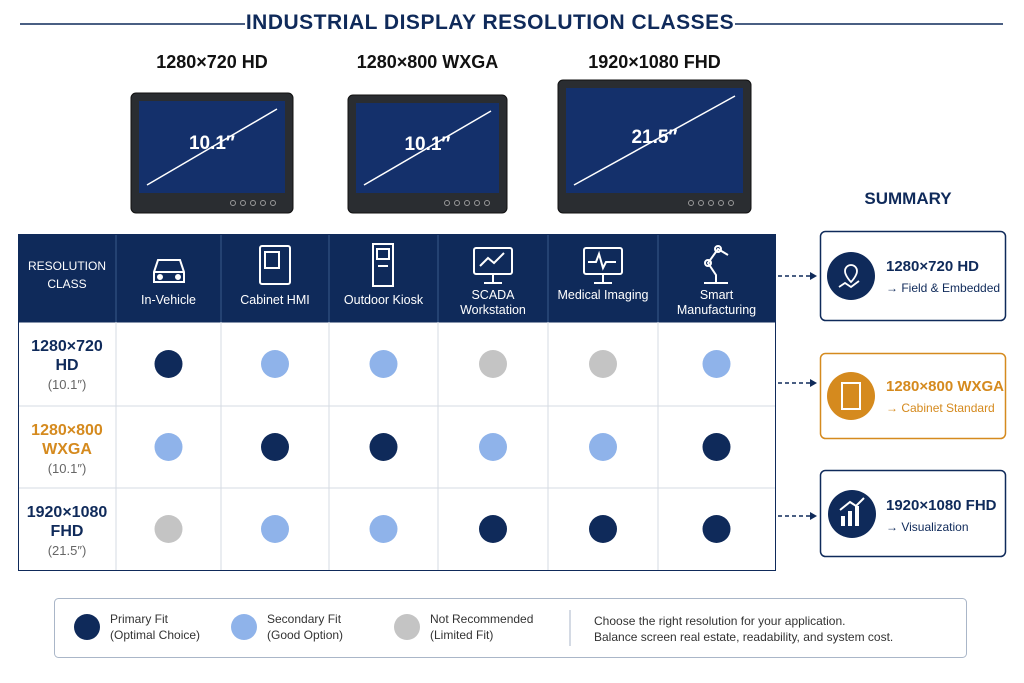 This screenshot has height=683, width=1024. What do you see at coordinates (943, 288) in the screenshot?
I see `summary-item-detail: → Field & Embedded` at bounding box center [943, 288].